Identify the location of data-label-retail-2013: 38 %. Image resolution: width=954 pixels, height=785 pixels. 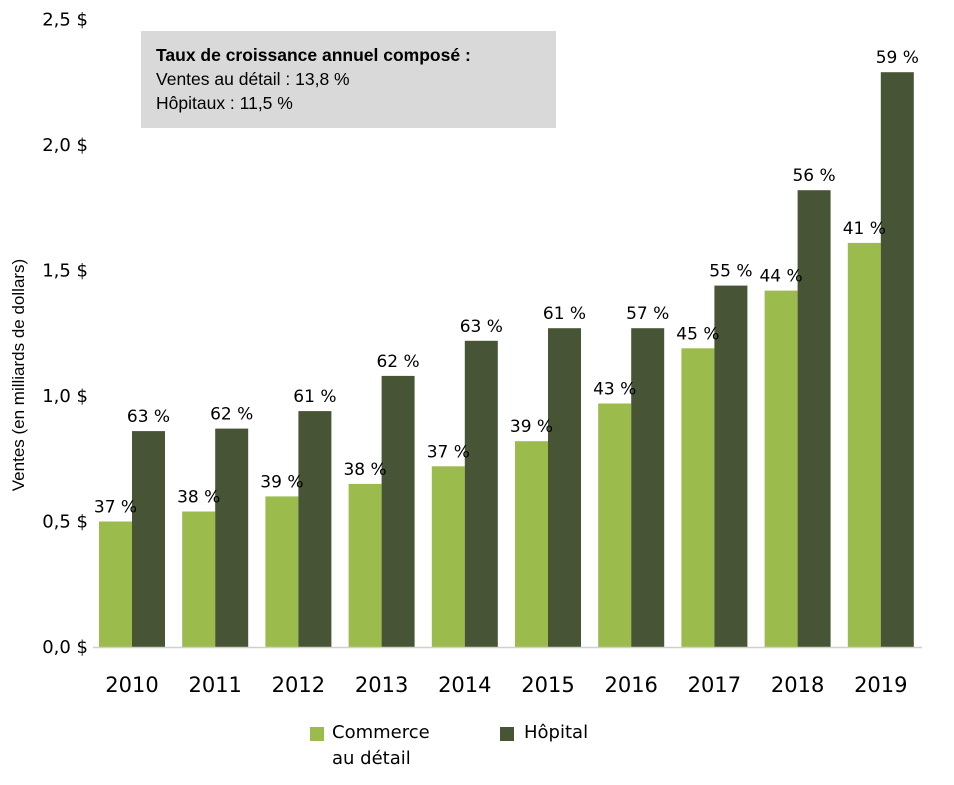
(364, 470).